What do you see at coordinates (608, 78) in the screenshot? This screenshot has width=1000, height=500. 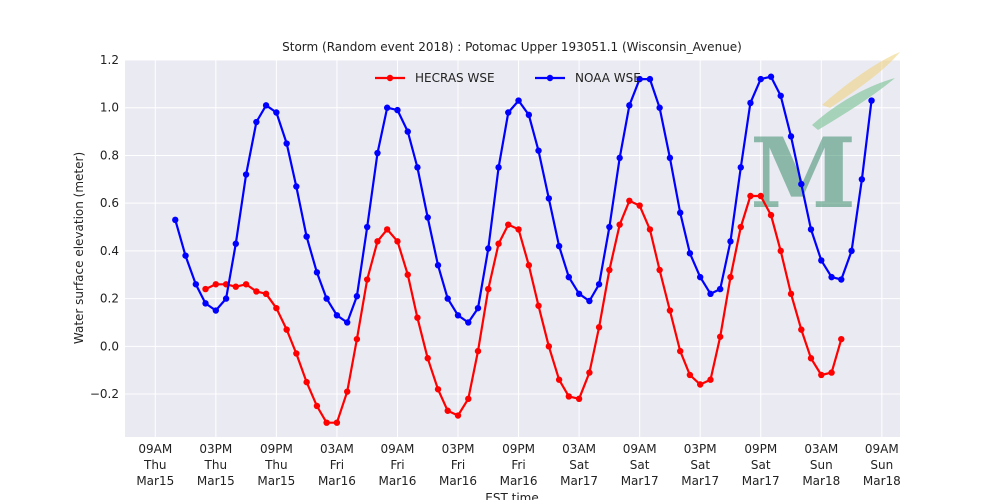 I see `legend-label: NOAA WSE` at bounding box center [608, 78].